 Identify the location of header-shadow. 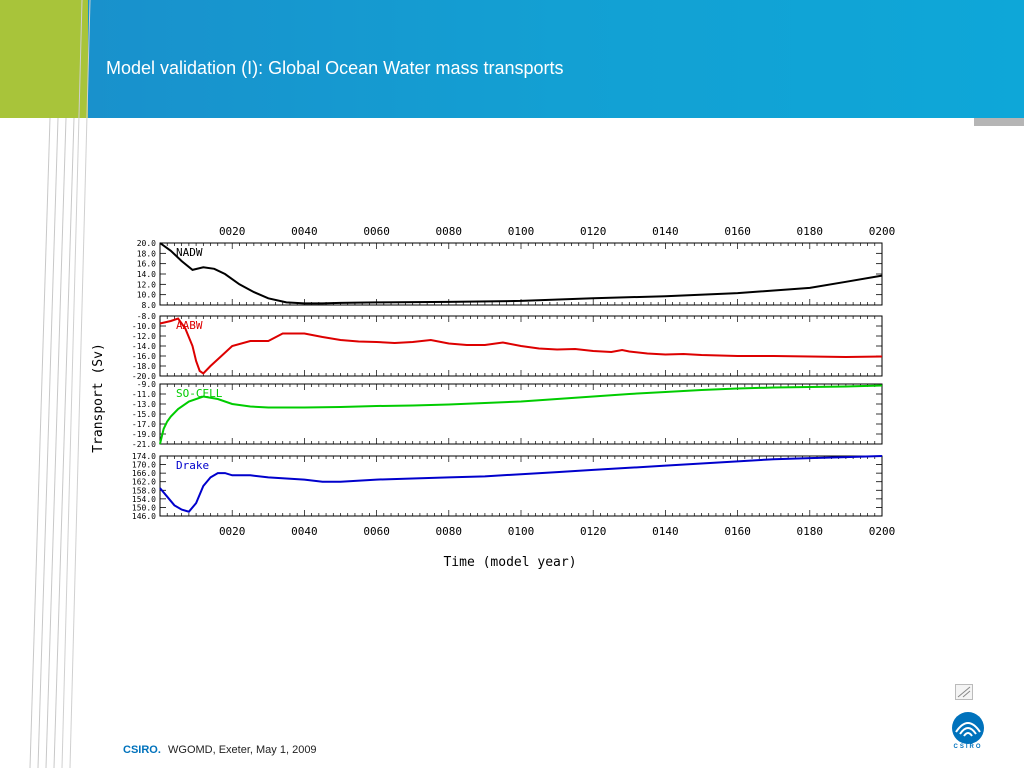
(999, 122).